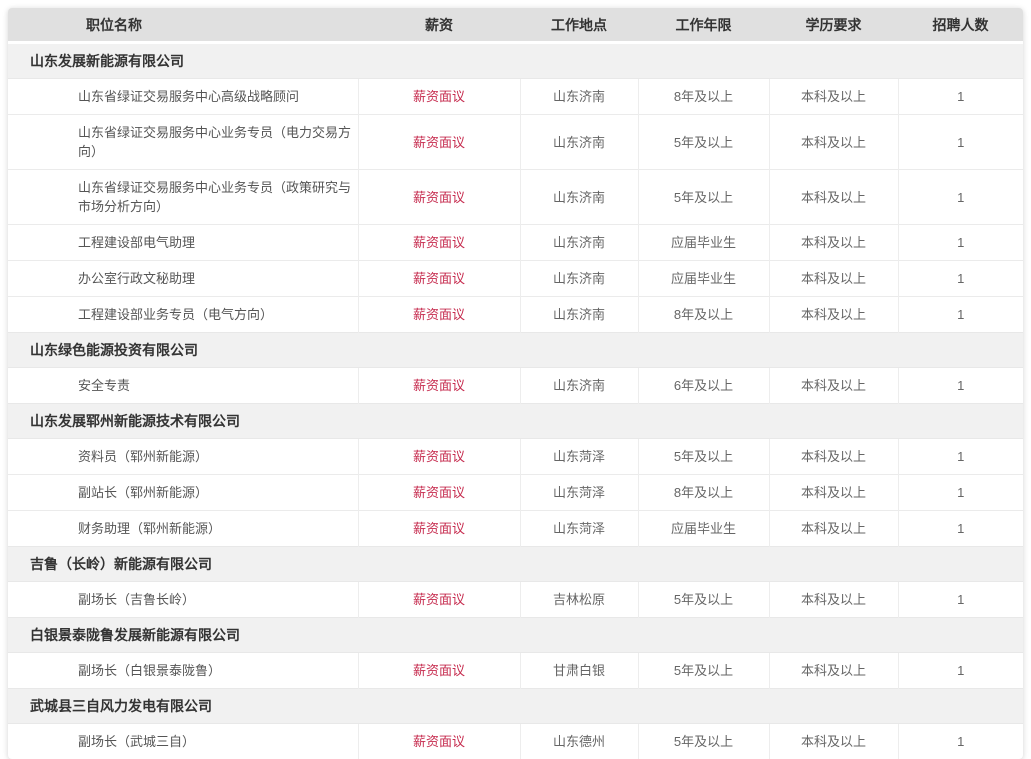  What do you see at coordinates (579, 741) in the screenshot?
I see `job-location: 山东德州` at bounding box center [579, 741].